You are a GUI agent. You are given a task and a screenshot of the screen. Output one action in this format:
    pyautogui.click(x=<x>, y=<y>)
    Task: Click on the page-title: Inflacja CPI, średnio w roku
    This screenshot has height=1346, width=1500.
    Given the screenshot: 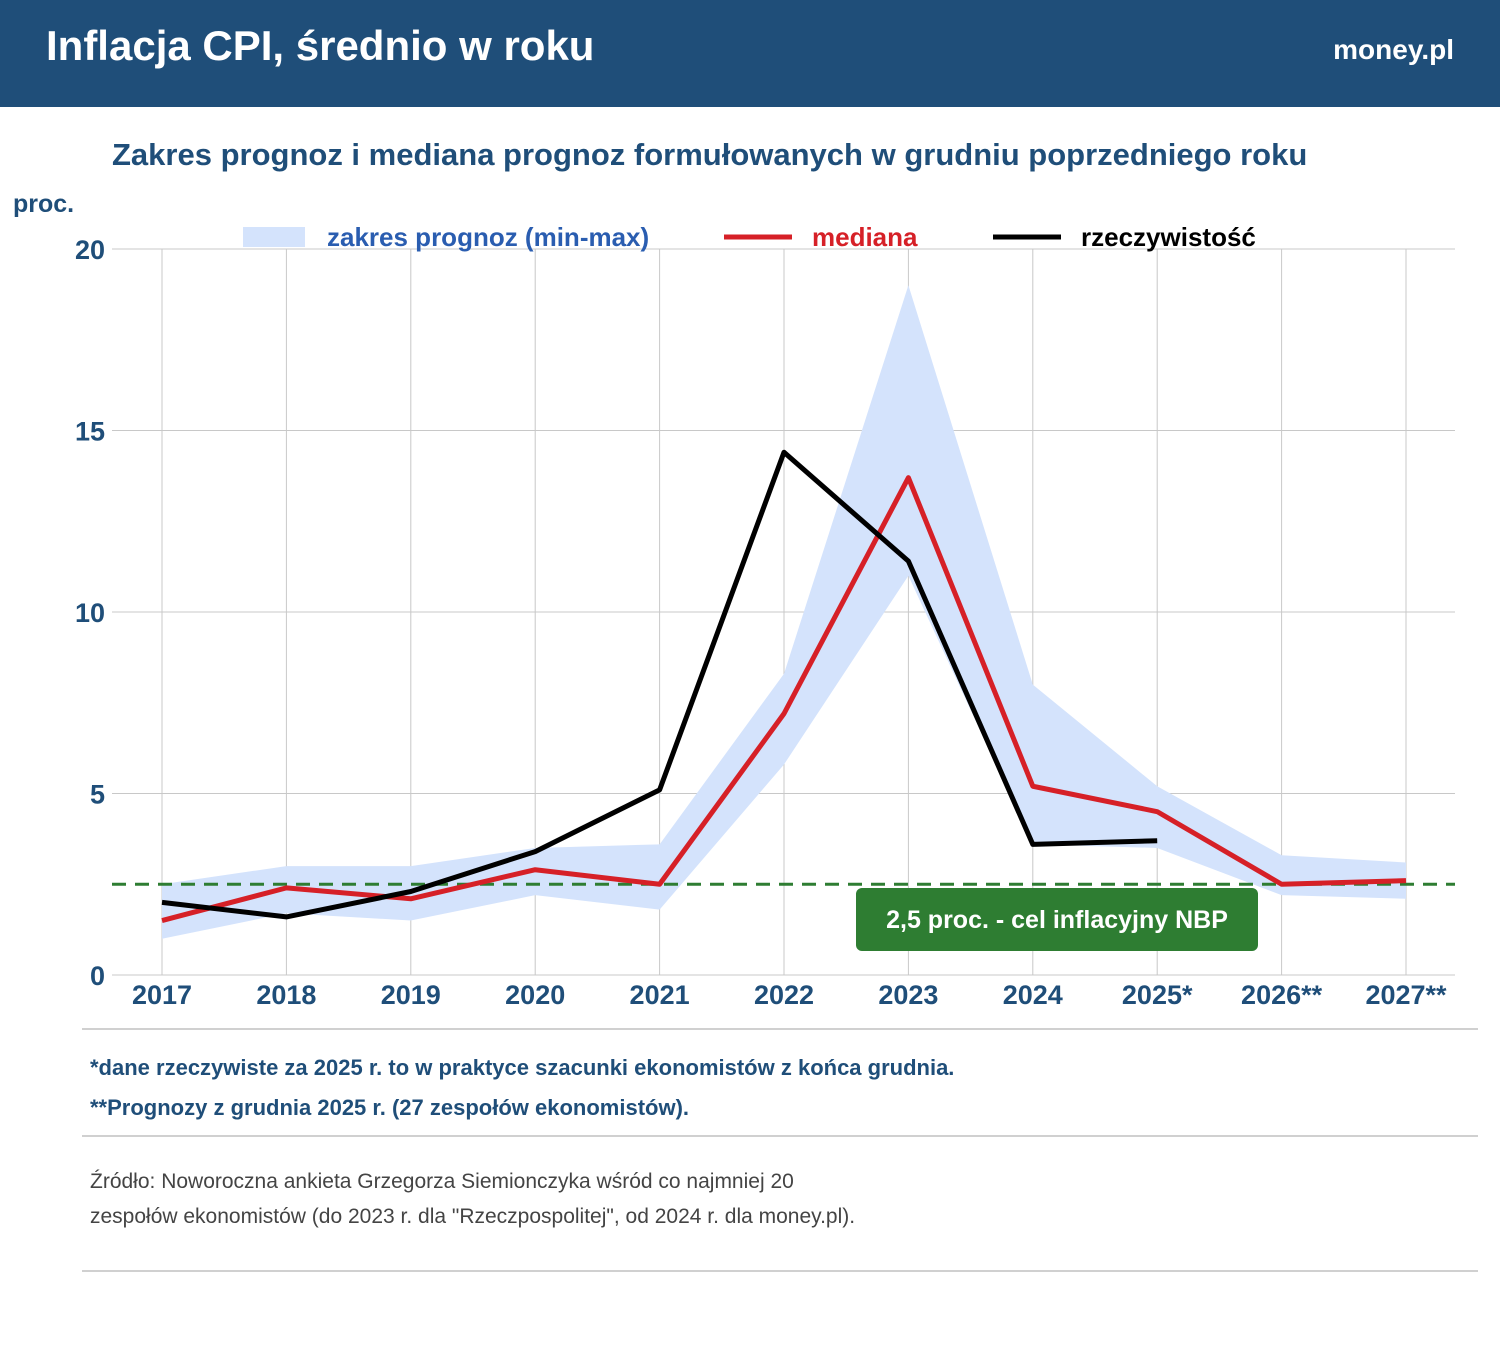 What is the action you would take?
    pyautogui.click(x=320, y=45)
    